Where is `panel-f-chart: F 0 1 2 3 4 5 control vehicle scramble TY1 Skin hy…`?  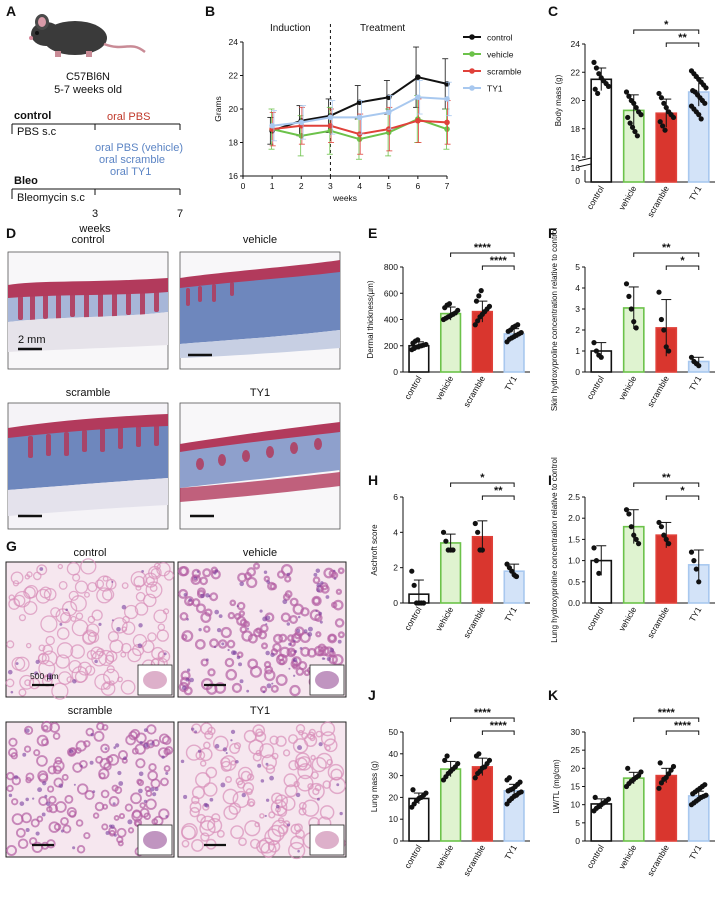 panel-f-chart: F 0 1 2 3 4 5 control vehicle scramble TY1 Skin hy… is located at coordinates (631, 318).